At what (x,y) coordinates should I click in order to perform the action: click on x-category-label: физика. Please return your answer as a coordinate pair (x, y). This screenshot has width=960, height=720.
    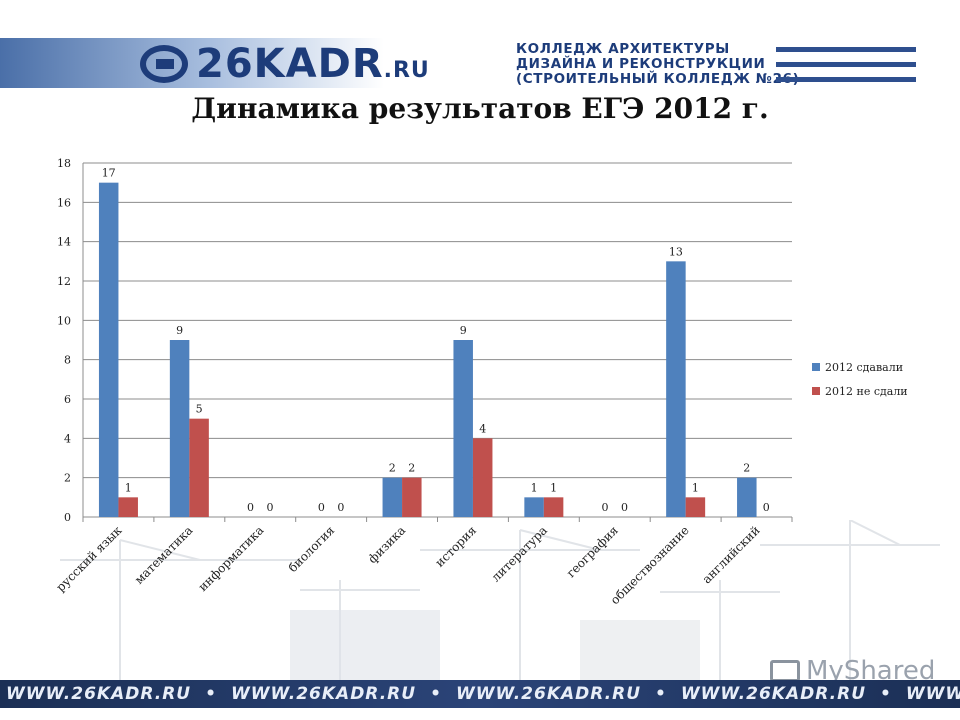
    Looking at the image, I should click on (386, 544).